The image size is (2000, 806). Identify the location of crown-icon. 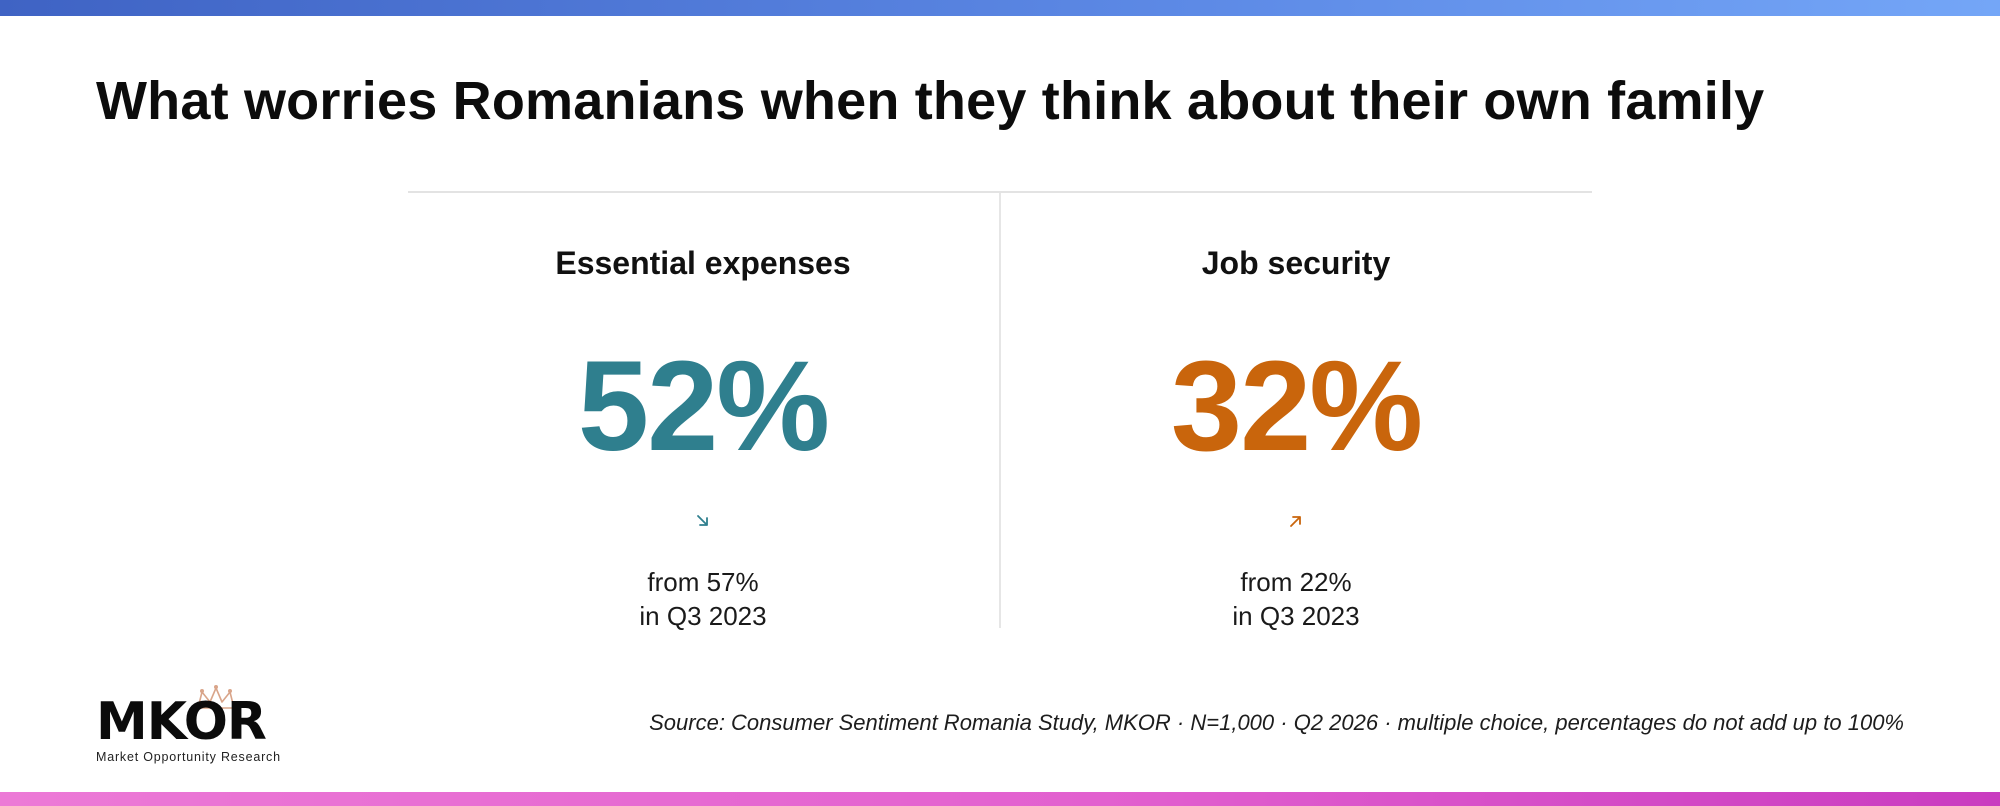
(216, 697).